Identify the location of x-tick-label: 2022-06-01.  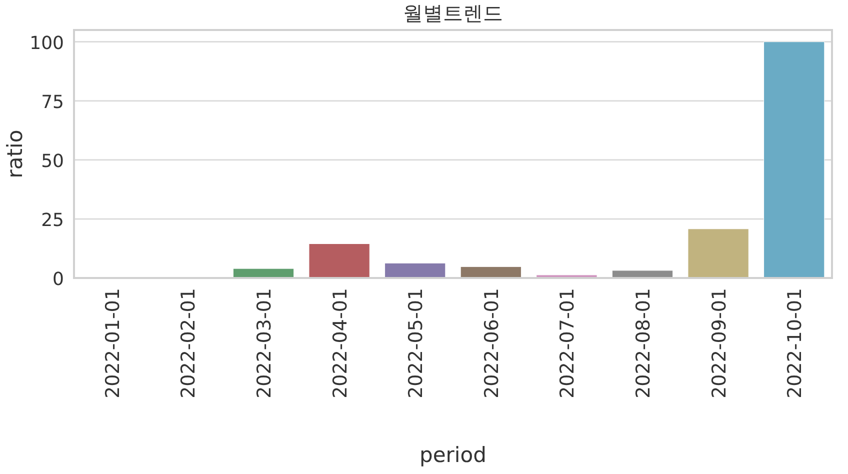
(491, 343).